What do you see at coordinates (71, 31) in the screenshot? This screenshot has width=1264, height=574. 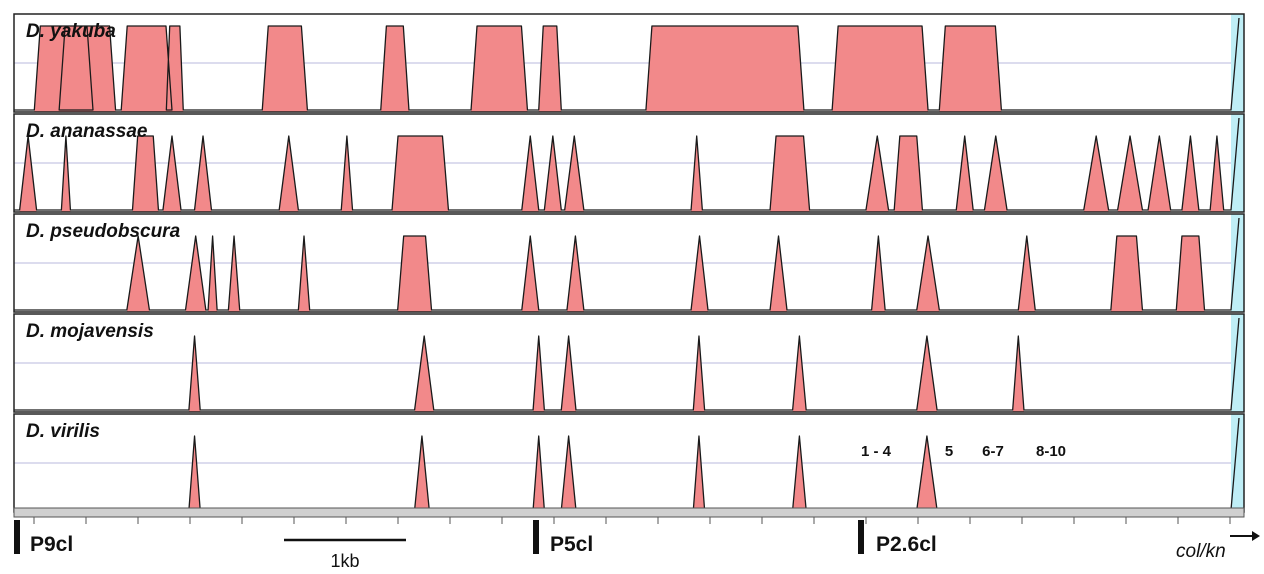 I see `species-label: D. yakuba` at bounding box center [71, 31].